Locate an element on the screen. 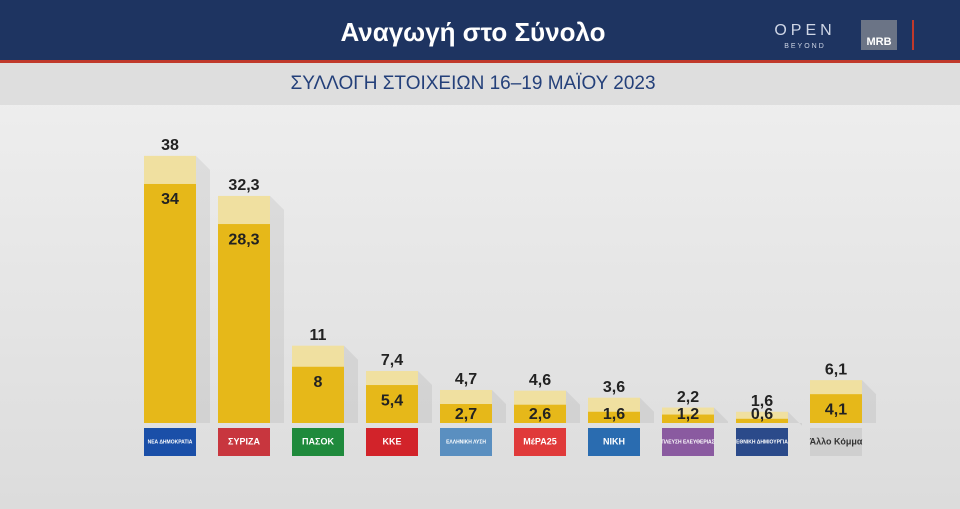 The height and width of the screenshot is (509, 960). header-band is located at coordinates (480, 30).